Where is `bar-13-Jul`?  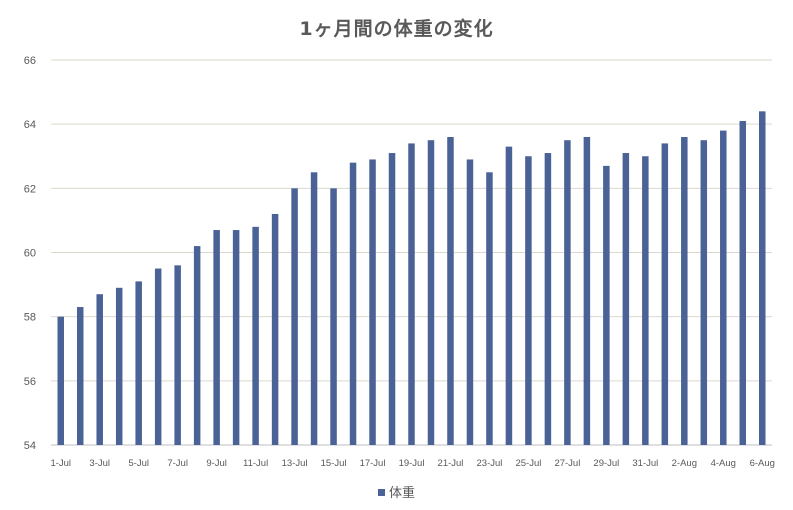
bar-13-Jul is located at coordinates (294, 317).